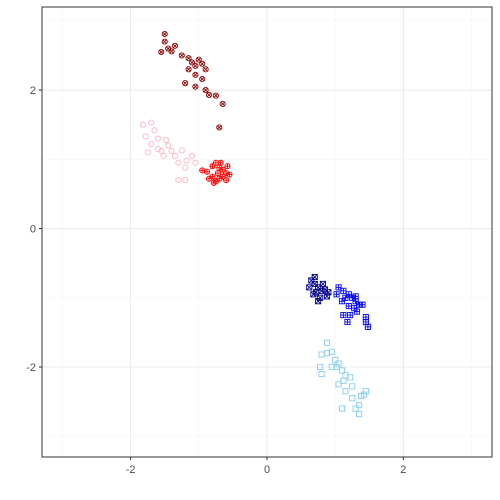 Image resolution: width=500 pixels, height=500 pixels. What do you see at coordinates (267, 470) in the screenshot?
I see `x-tick-label: 0` at bounding box center [267, 470].